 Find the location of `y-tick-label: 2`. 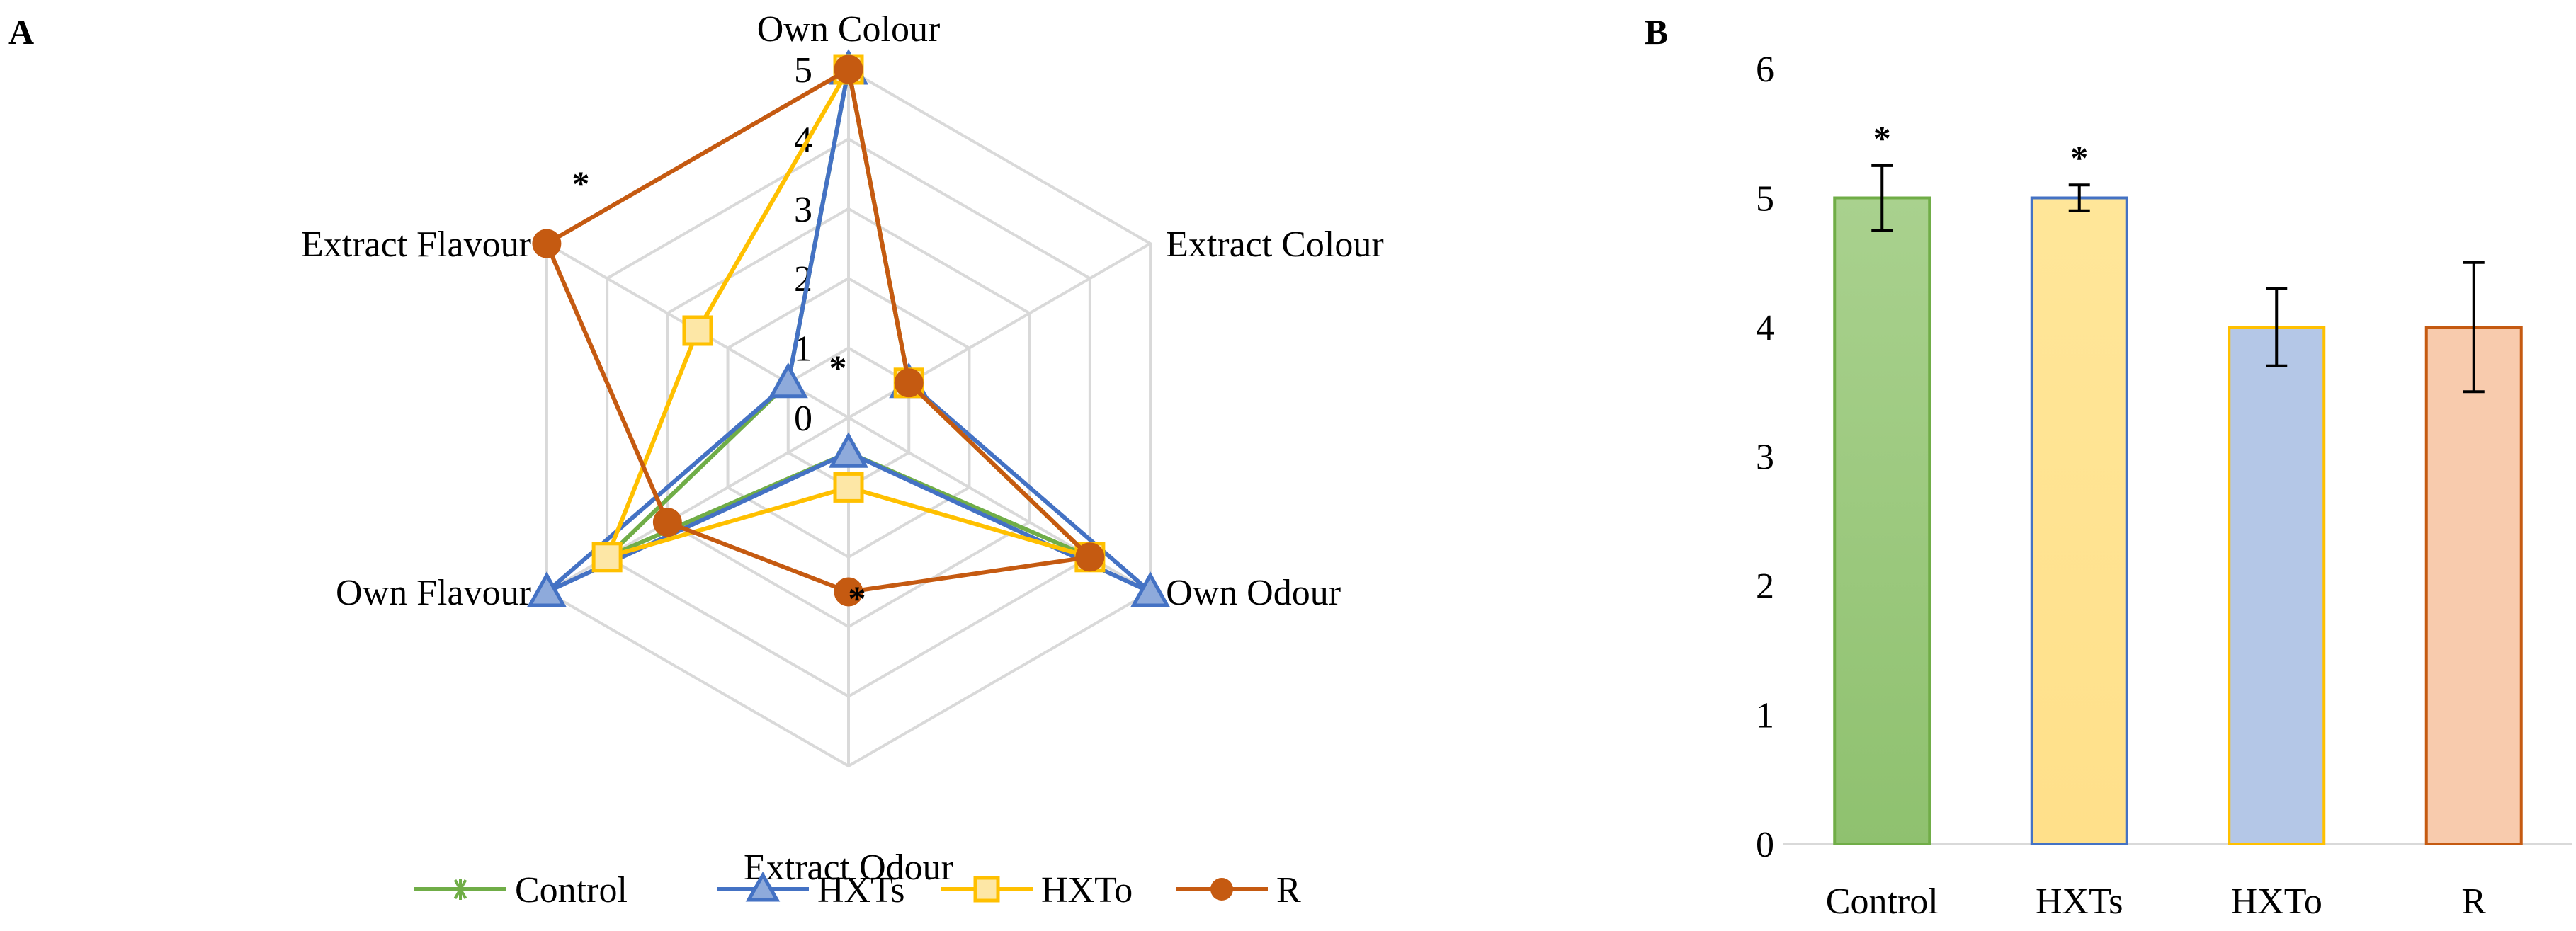

y-tick-label: 2 is located at coordinates (1765, 586).